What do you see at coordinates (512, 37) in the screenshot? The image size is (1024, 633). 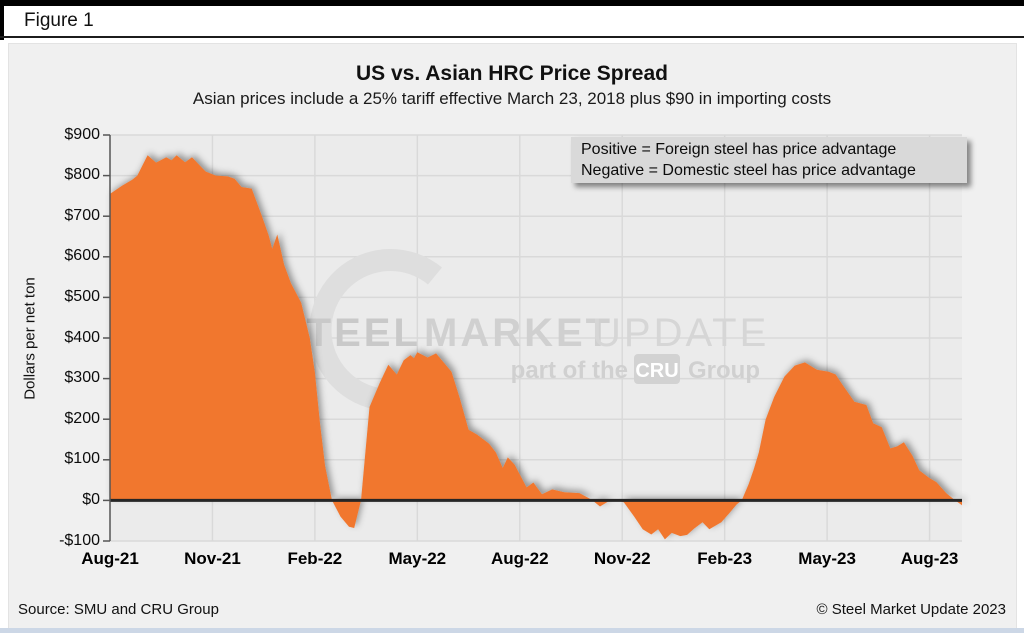 I see `header-divider` at bounding box center [512, 37].